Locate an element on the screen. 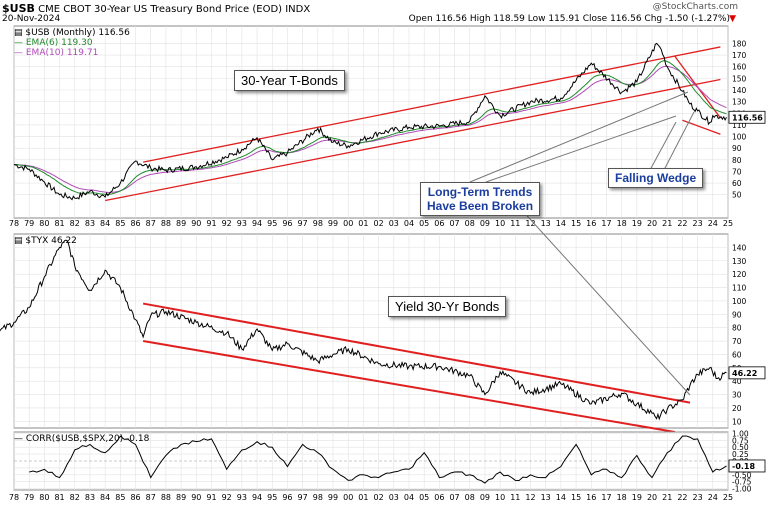 This screenshot has height=512, width=768. x-axis-label-lower: 87 is located at coordinates (151, 497).